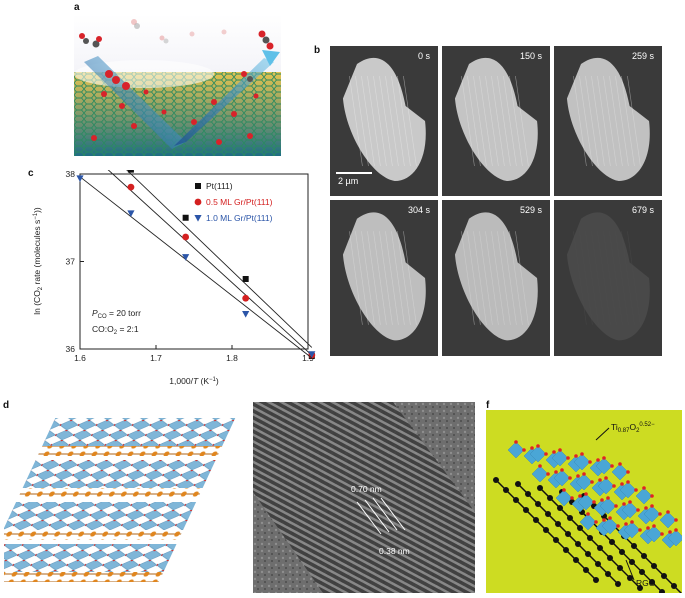 The height and width of the screenshot is (598, 685). I want to click on y-tick-label: 37, so click(71, 262).